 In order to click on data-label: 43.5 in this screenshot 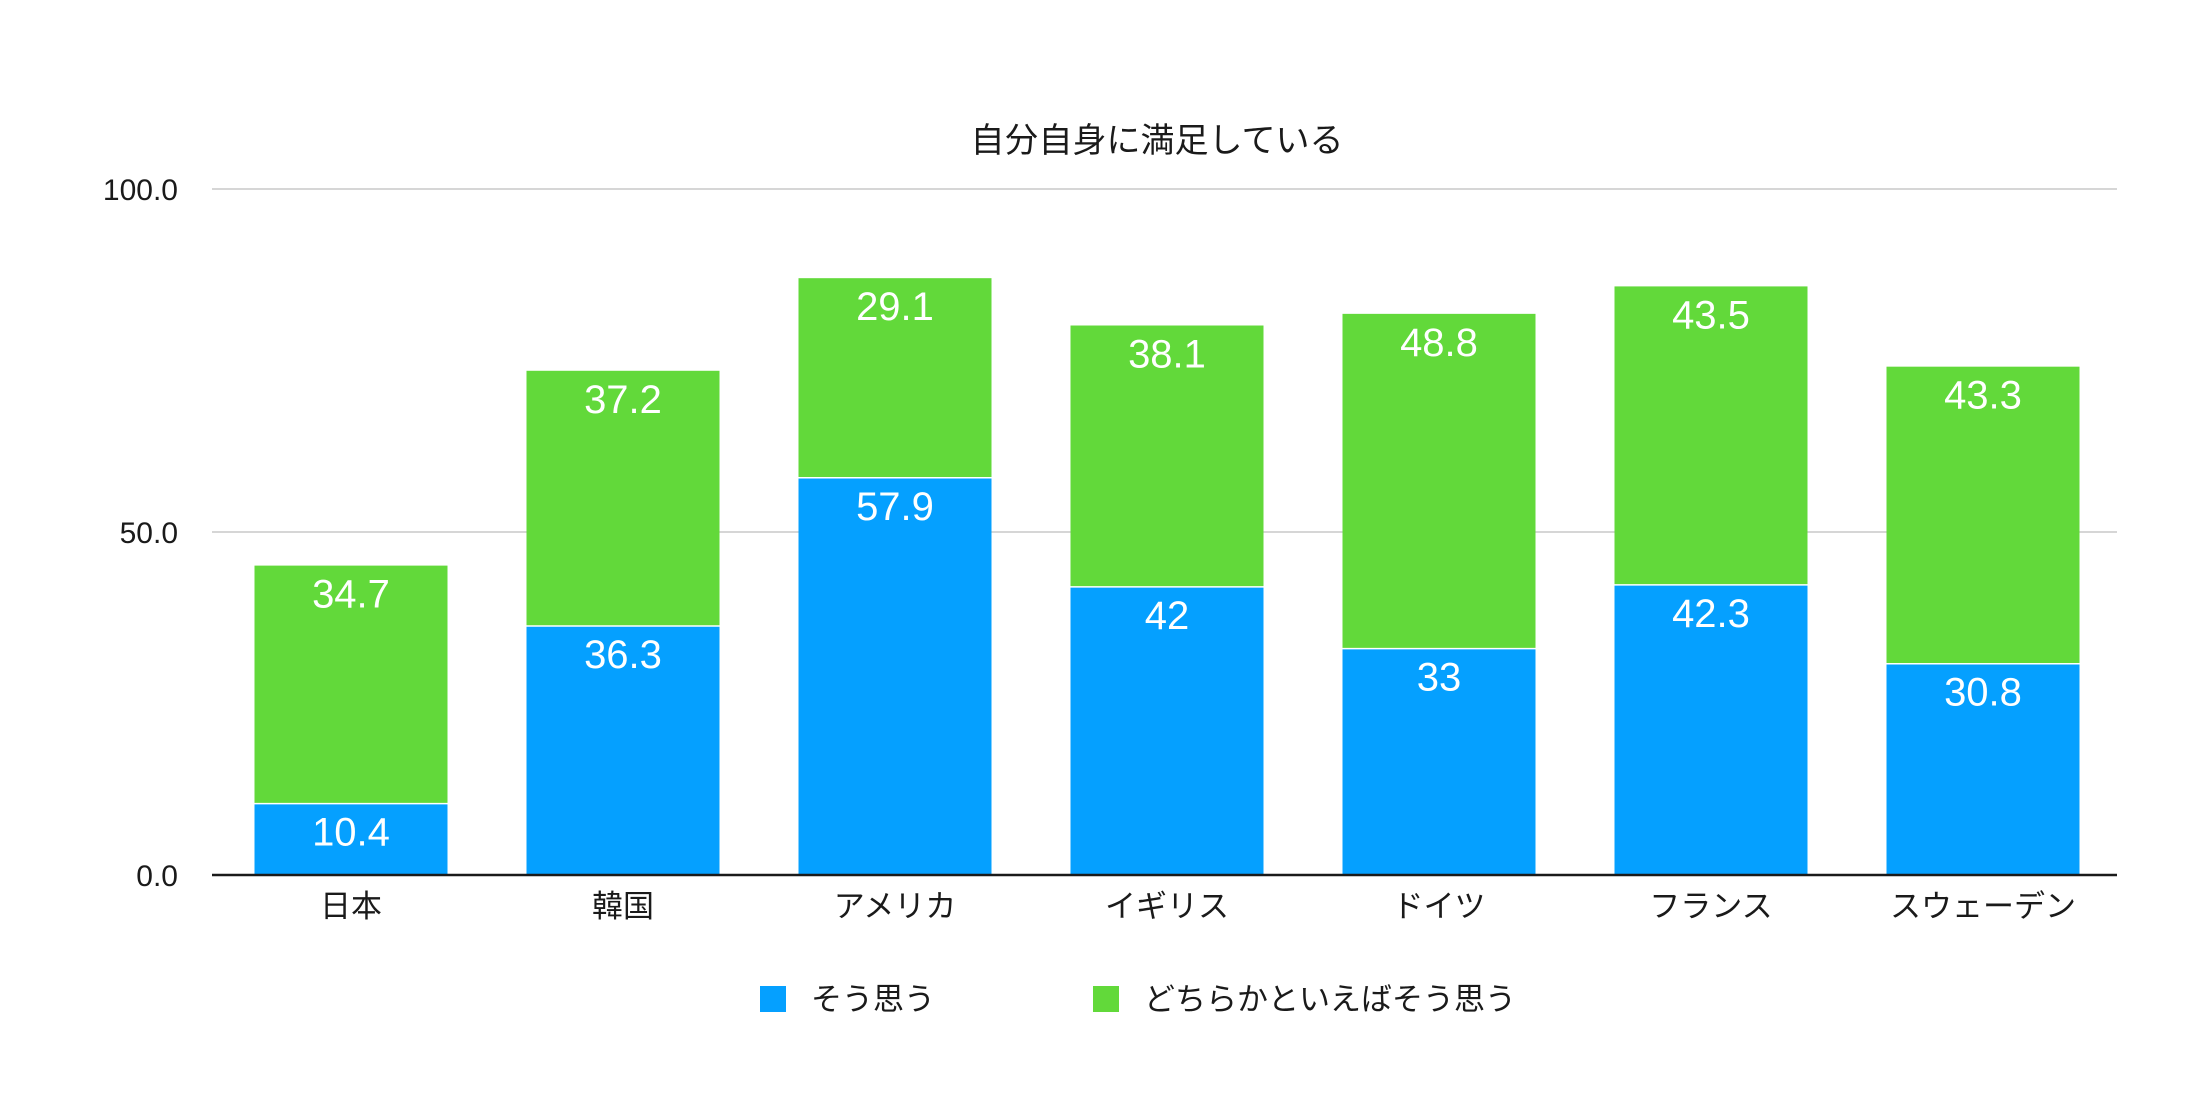, I will do `click(1711, 315)`.